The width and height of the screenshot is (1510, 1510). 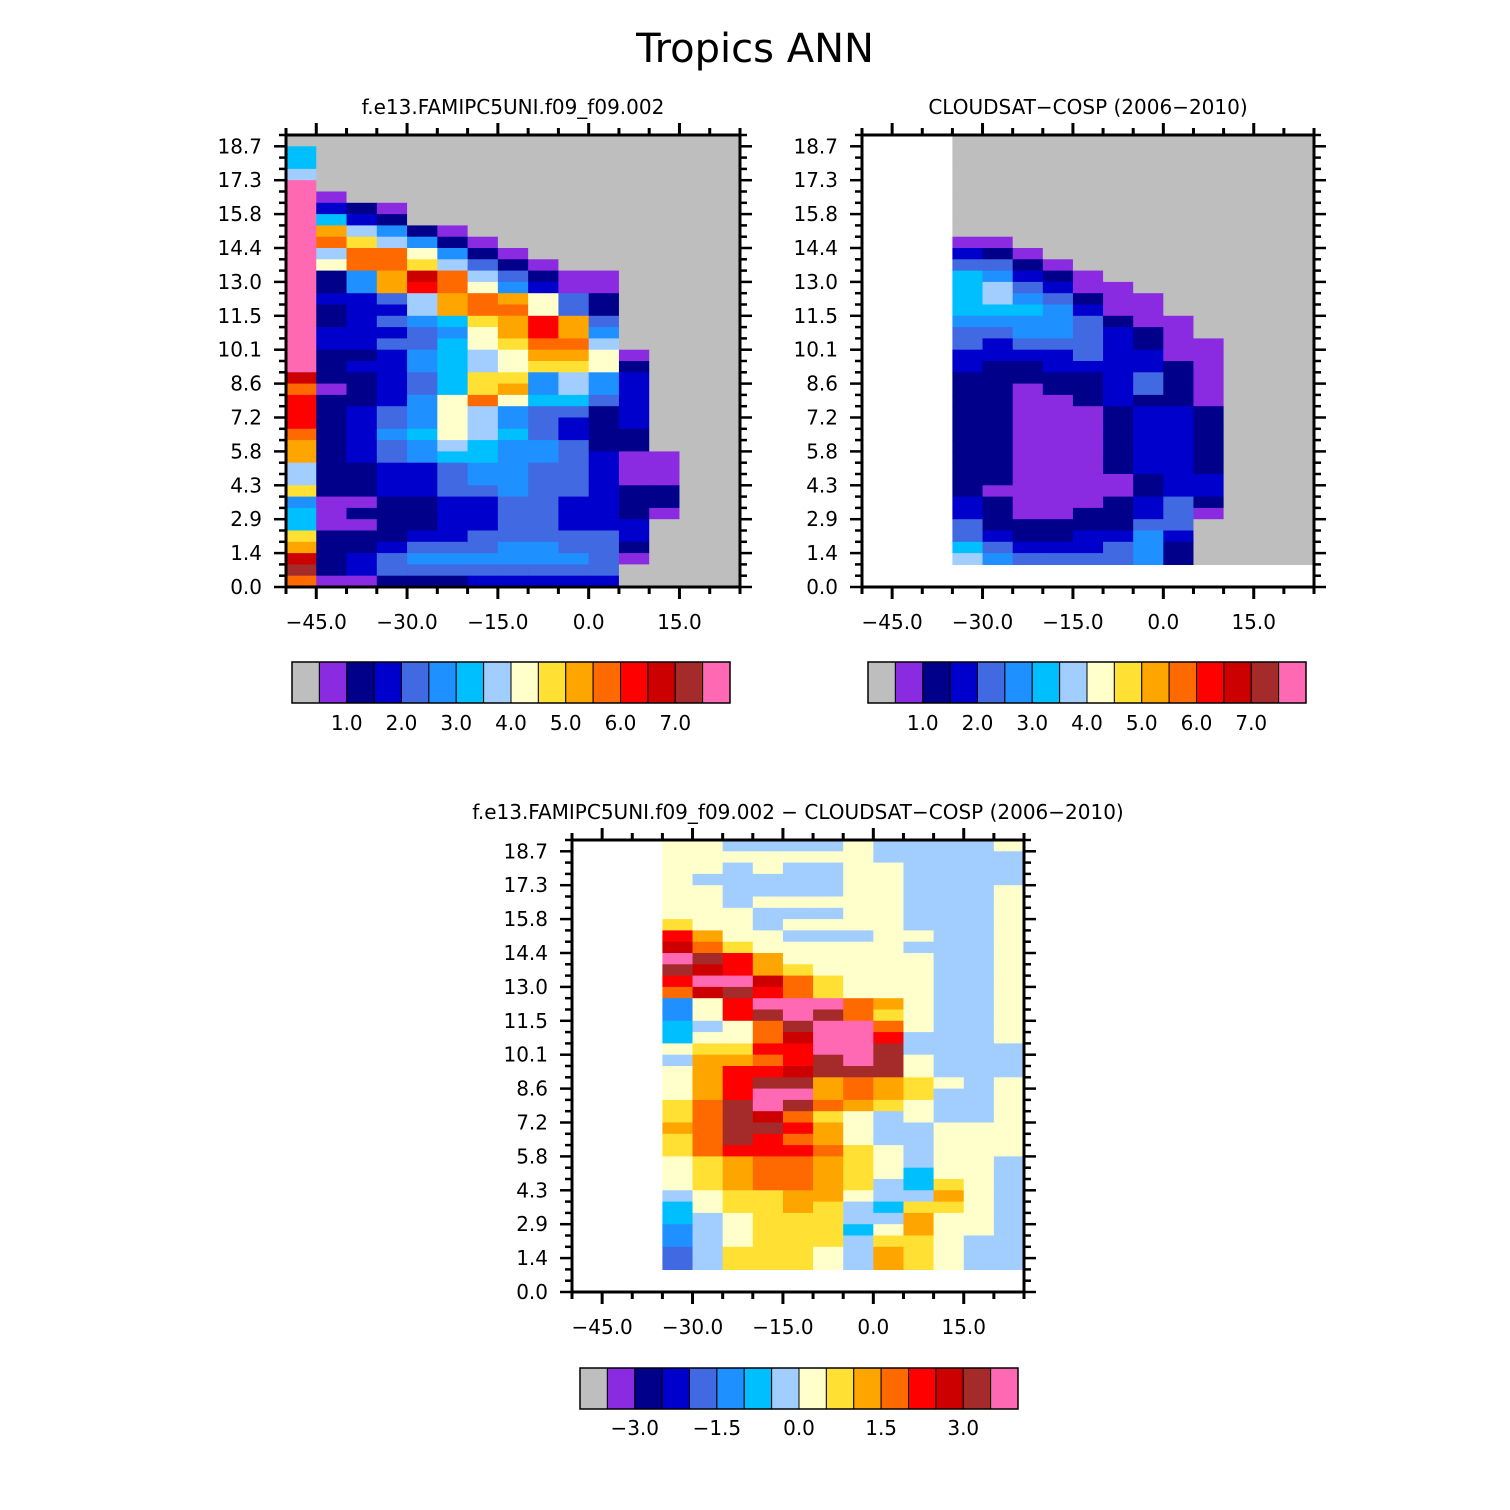 I want to click on x-tick-label: −45.0, so click(x=601, y=1327).